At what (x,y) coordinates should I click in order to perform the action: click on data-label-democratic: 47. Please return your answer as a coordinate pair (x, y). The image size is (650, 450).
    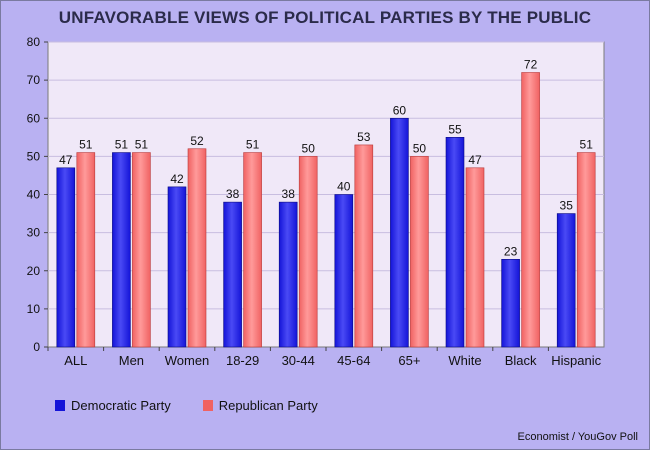
    Looking at the image, I should click on (66, 160).